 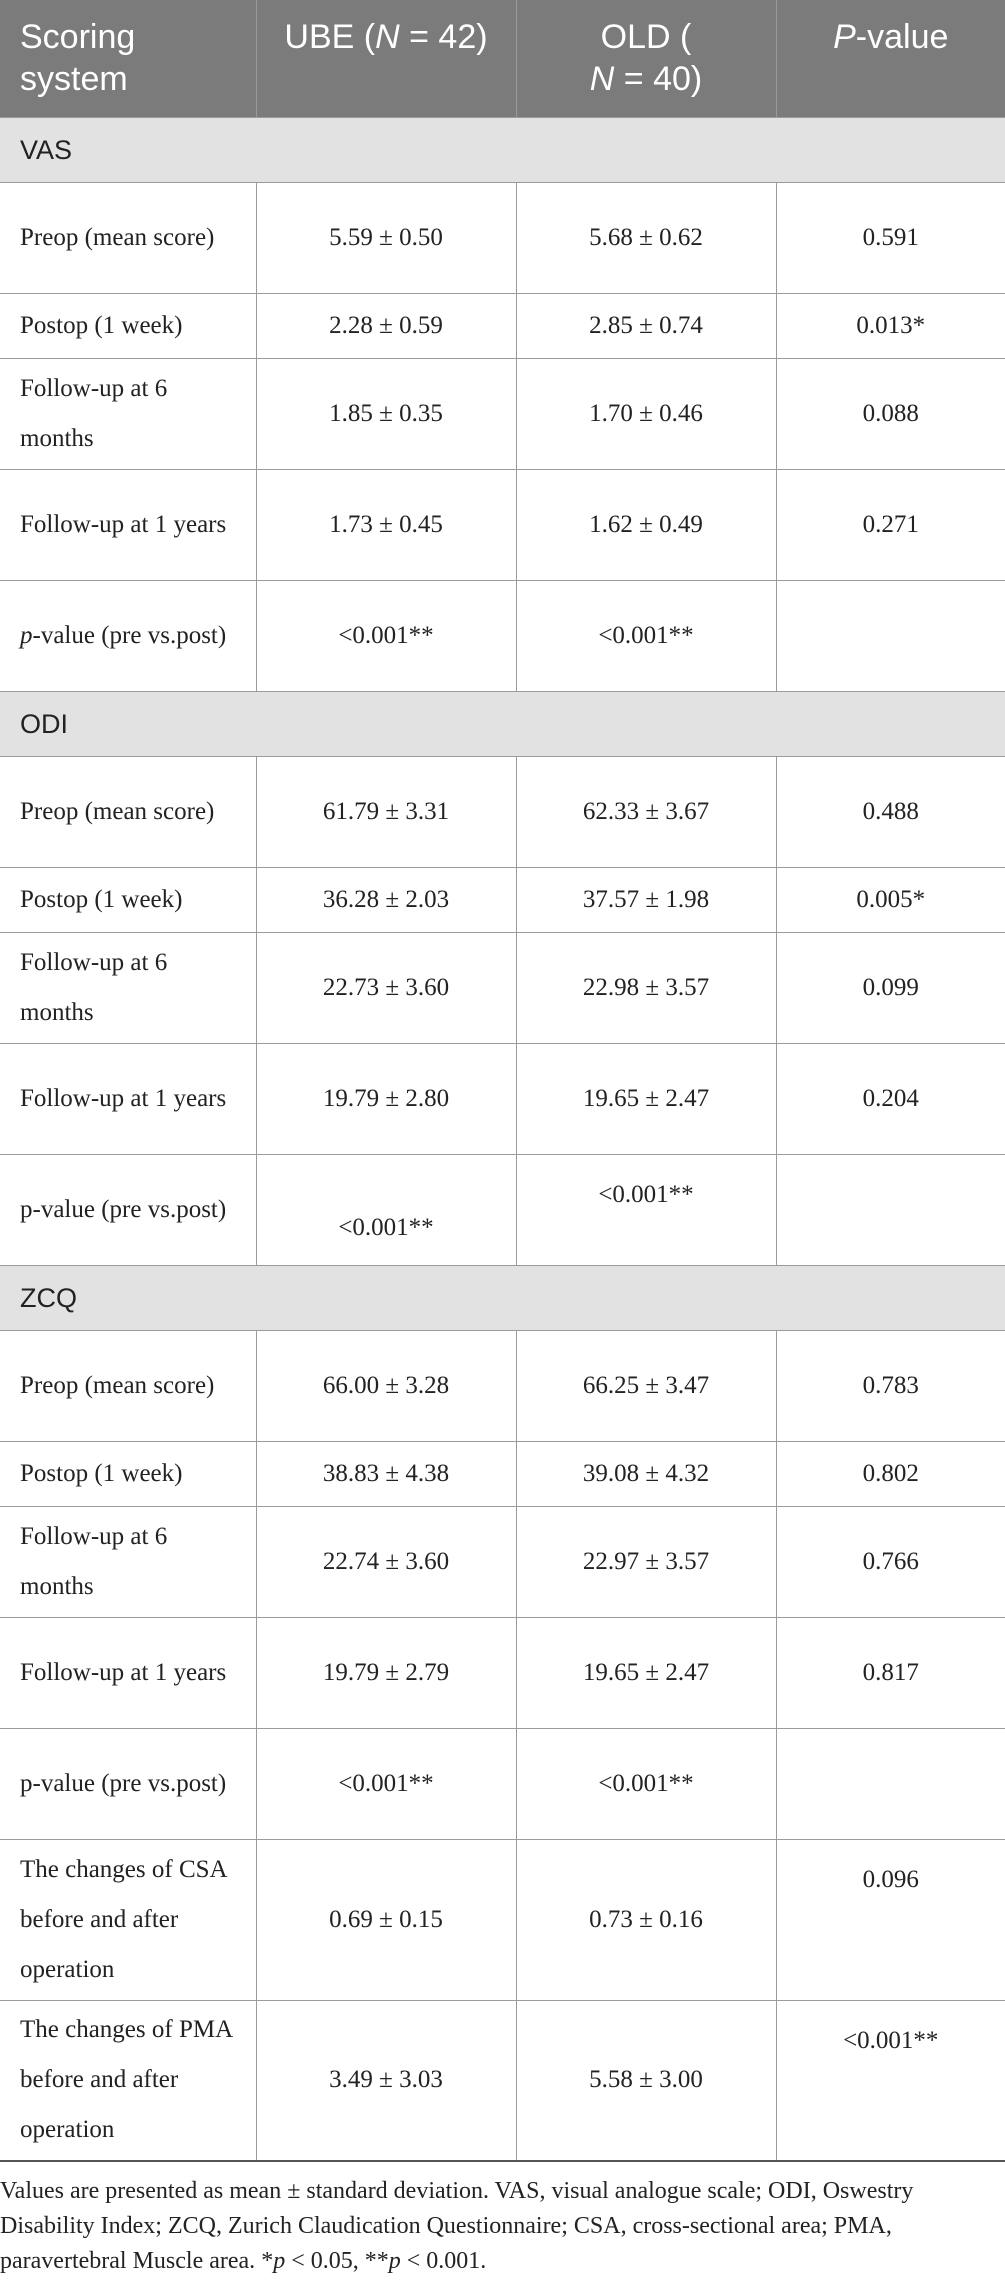 What do you see at coordinates (890, 1919) in the screenshot?
I see `p-value: 0.096` at bounding box center [890, 1919].